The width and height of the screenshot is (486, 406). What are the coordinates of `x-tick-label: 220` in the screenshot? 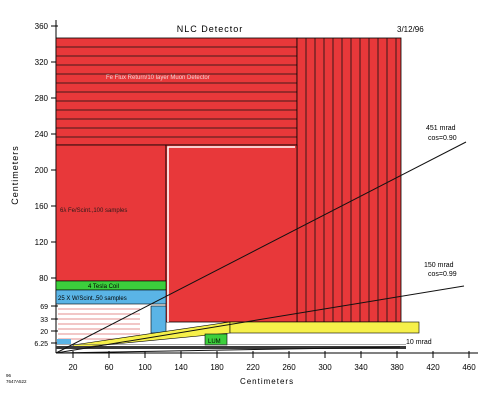 It's located at (253, 367).